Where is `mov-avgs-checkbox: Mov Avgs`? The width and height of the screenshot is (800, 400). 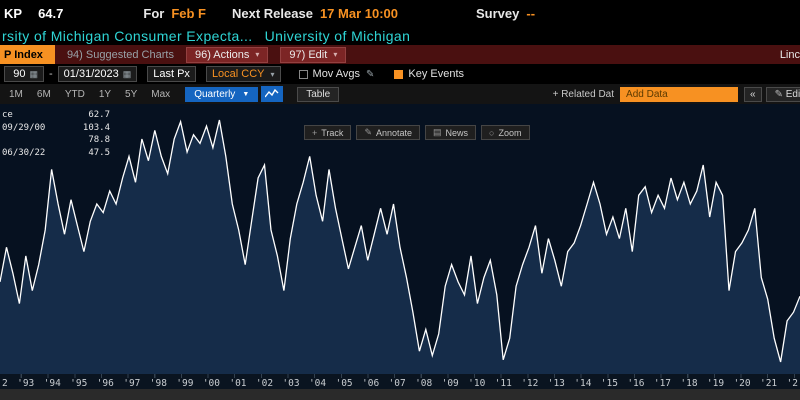
mov-avgs-checkbox: Mov Avgs is located at coordinates (336, 74).